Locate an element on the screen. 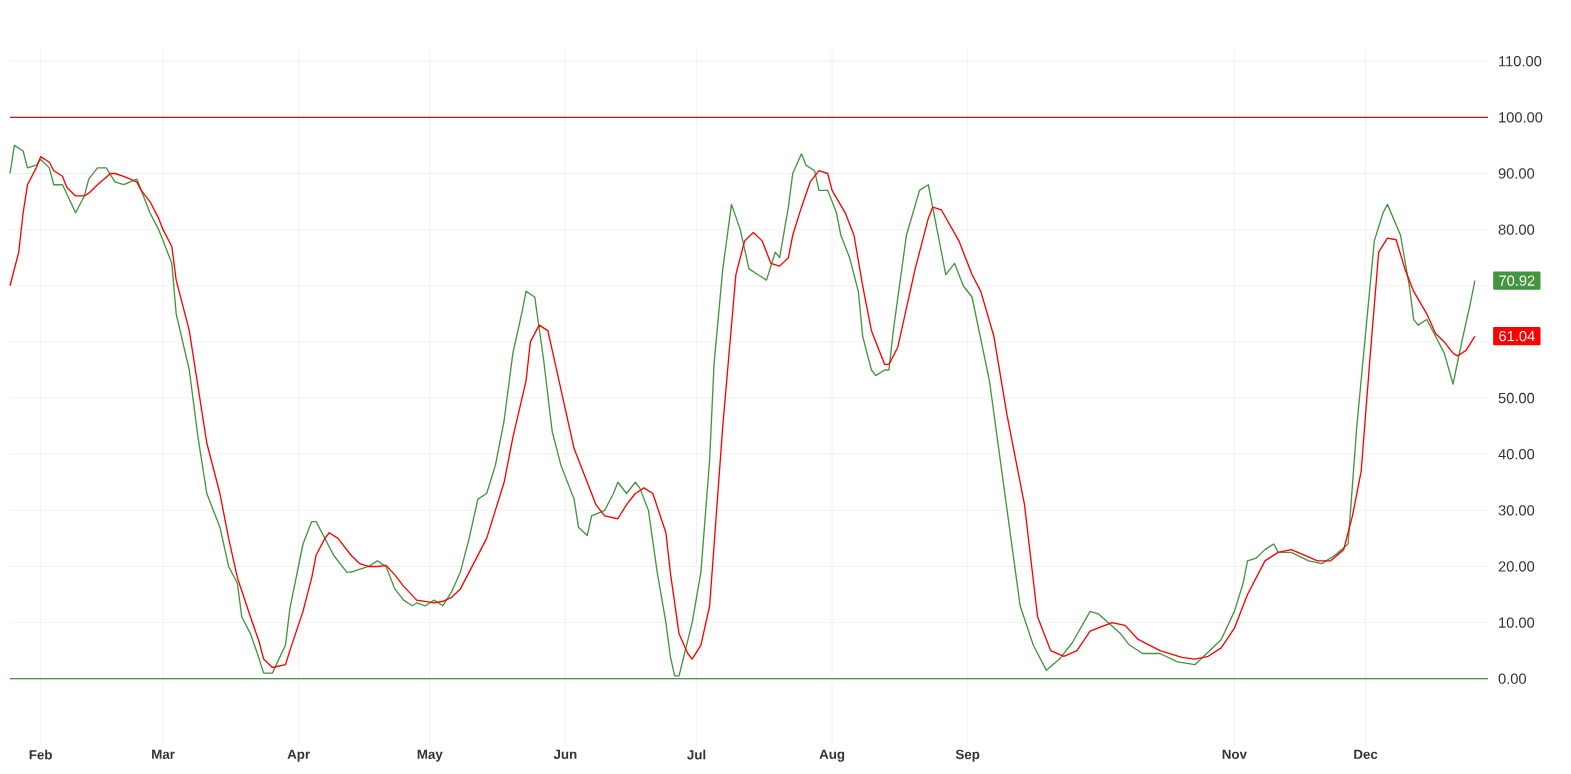 This screenshot has width=1571, height=774. y-tick-label: 10.00 is located at coordinates (1517, 622).